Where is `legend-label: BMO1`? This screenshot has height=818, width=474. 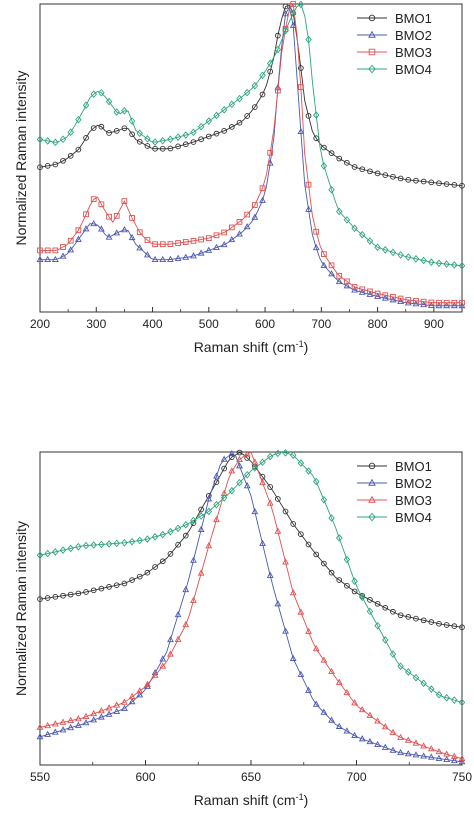
legend-label: BMO1 is located at coordinates (413, 18).